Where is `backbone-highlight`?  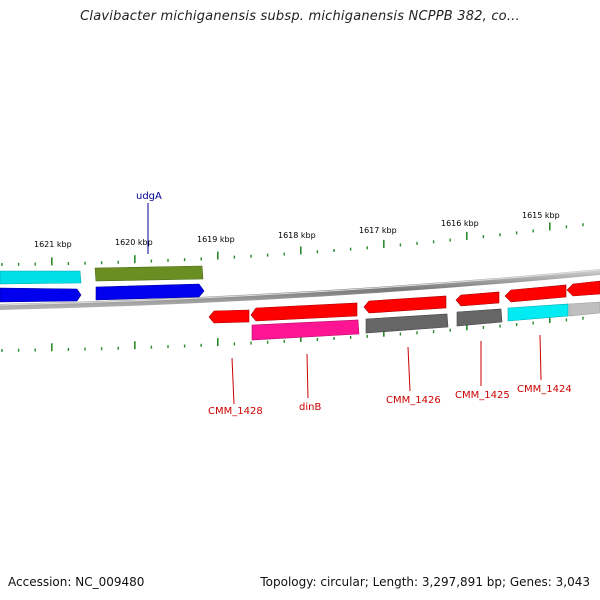 backbone-highlight is located at coordinates (300, 287).